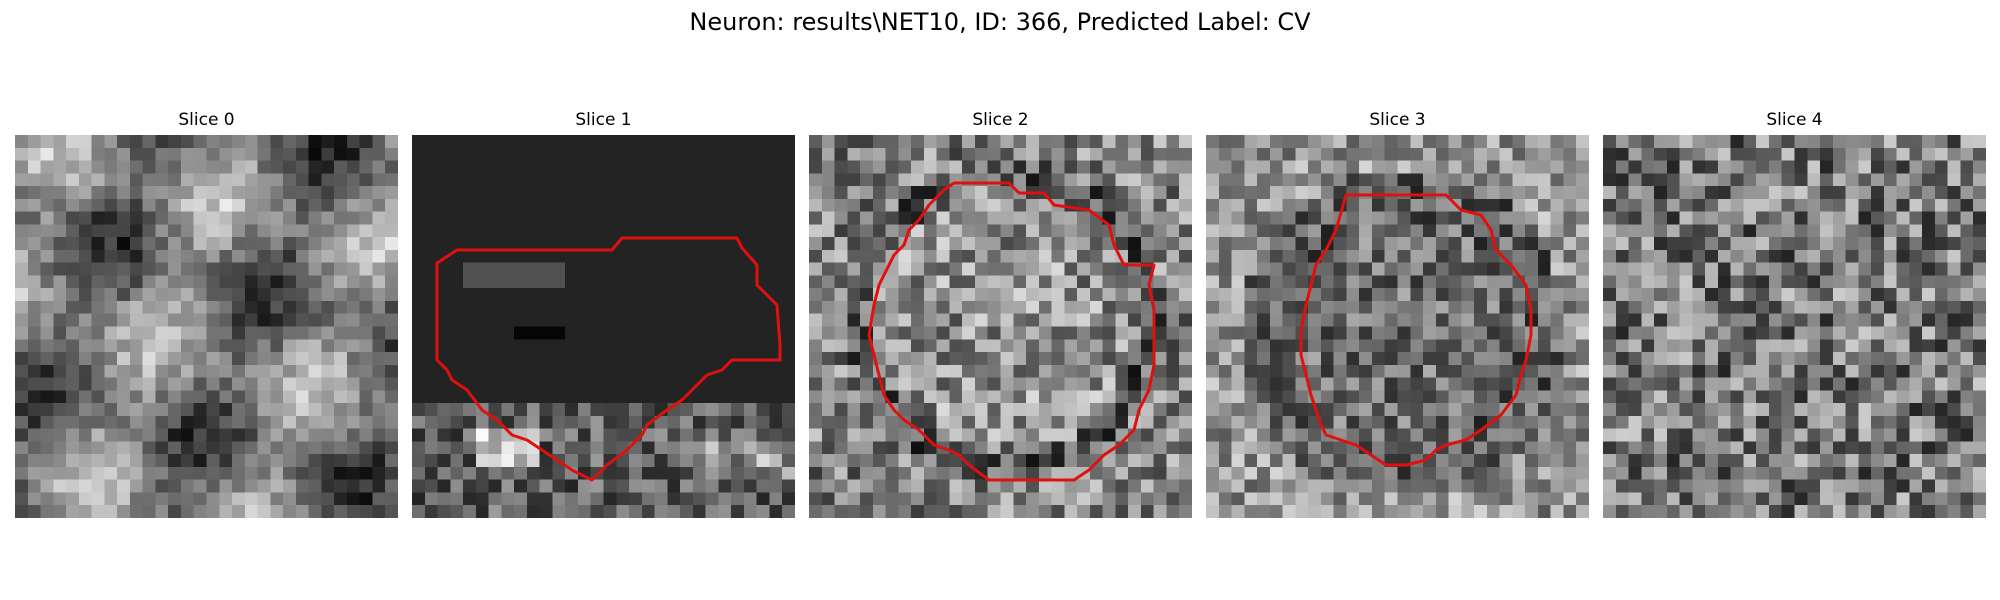 The height and width of the screenshot is (600, 2000). What do you see at coordinates (603, 120) in the screenshot?
I see `slice-title-1: Slice 1` at bounding box center [603, 120].